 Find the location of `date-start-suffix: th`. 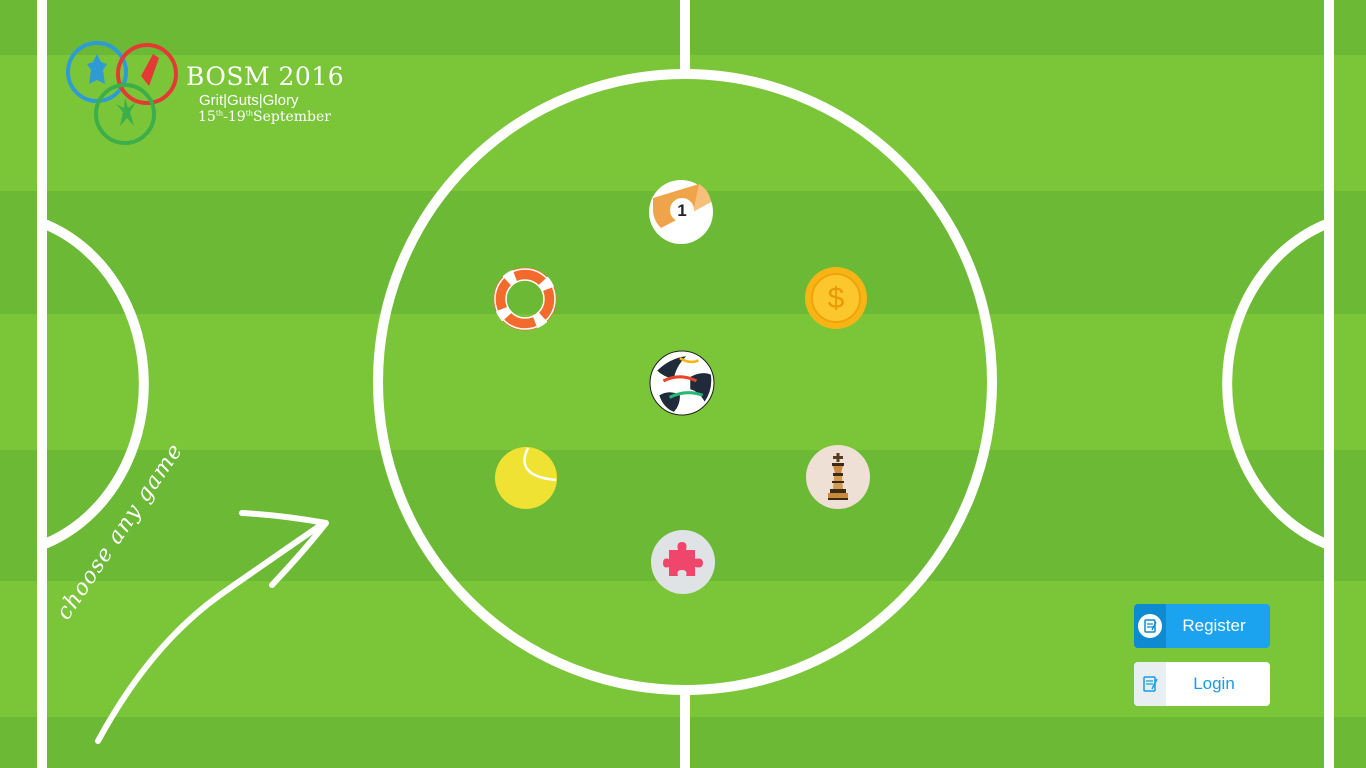

date-start-suffix: th is located at coordinates (219, 113).